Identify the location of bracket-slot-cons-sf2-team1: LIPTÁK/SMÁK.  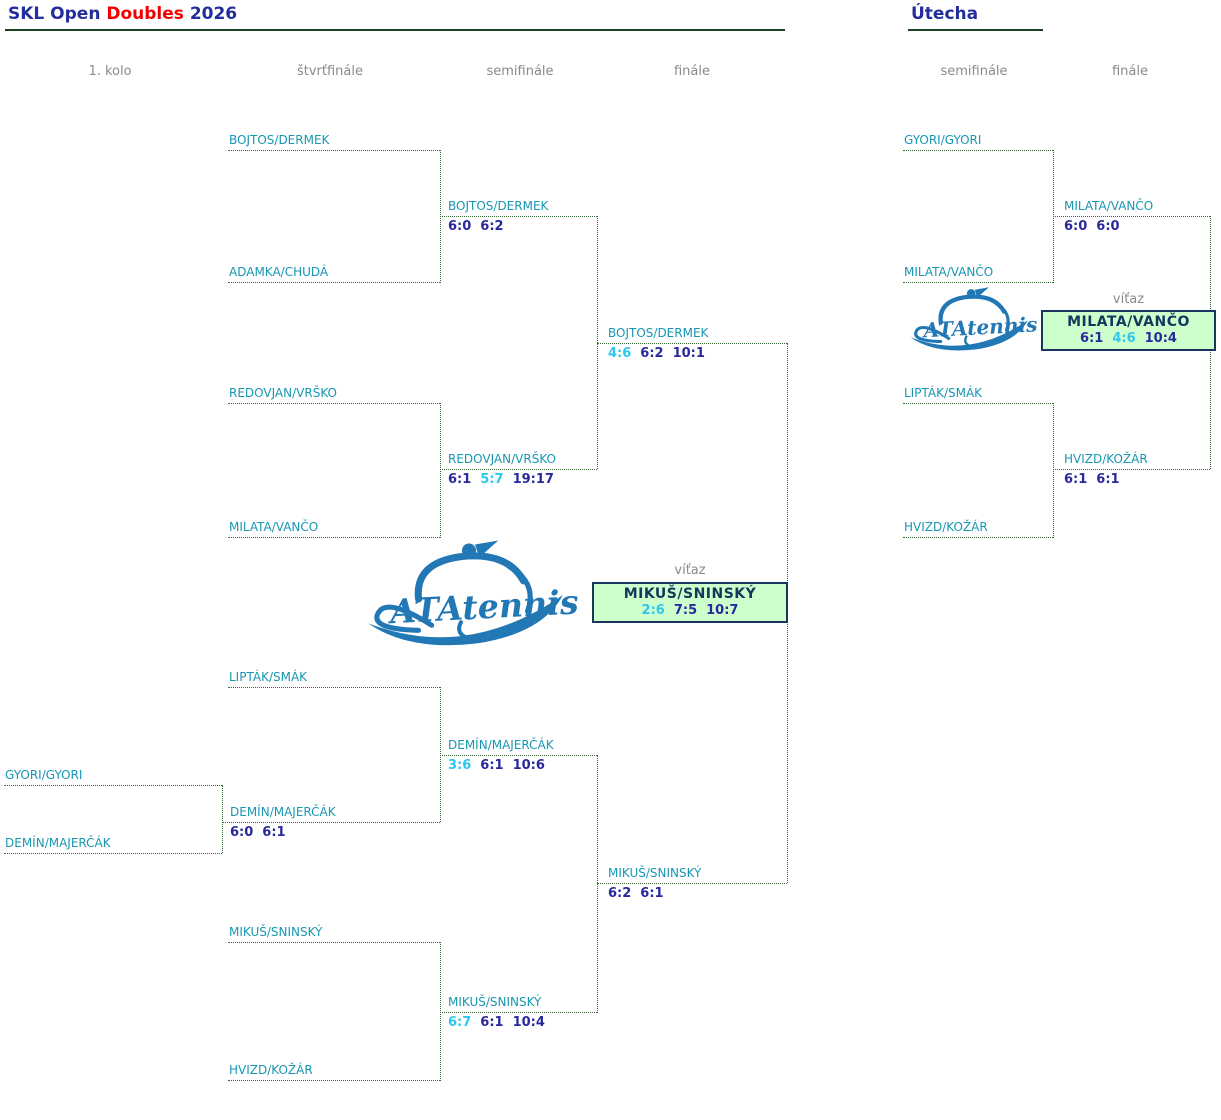
(978, 395).